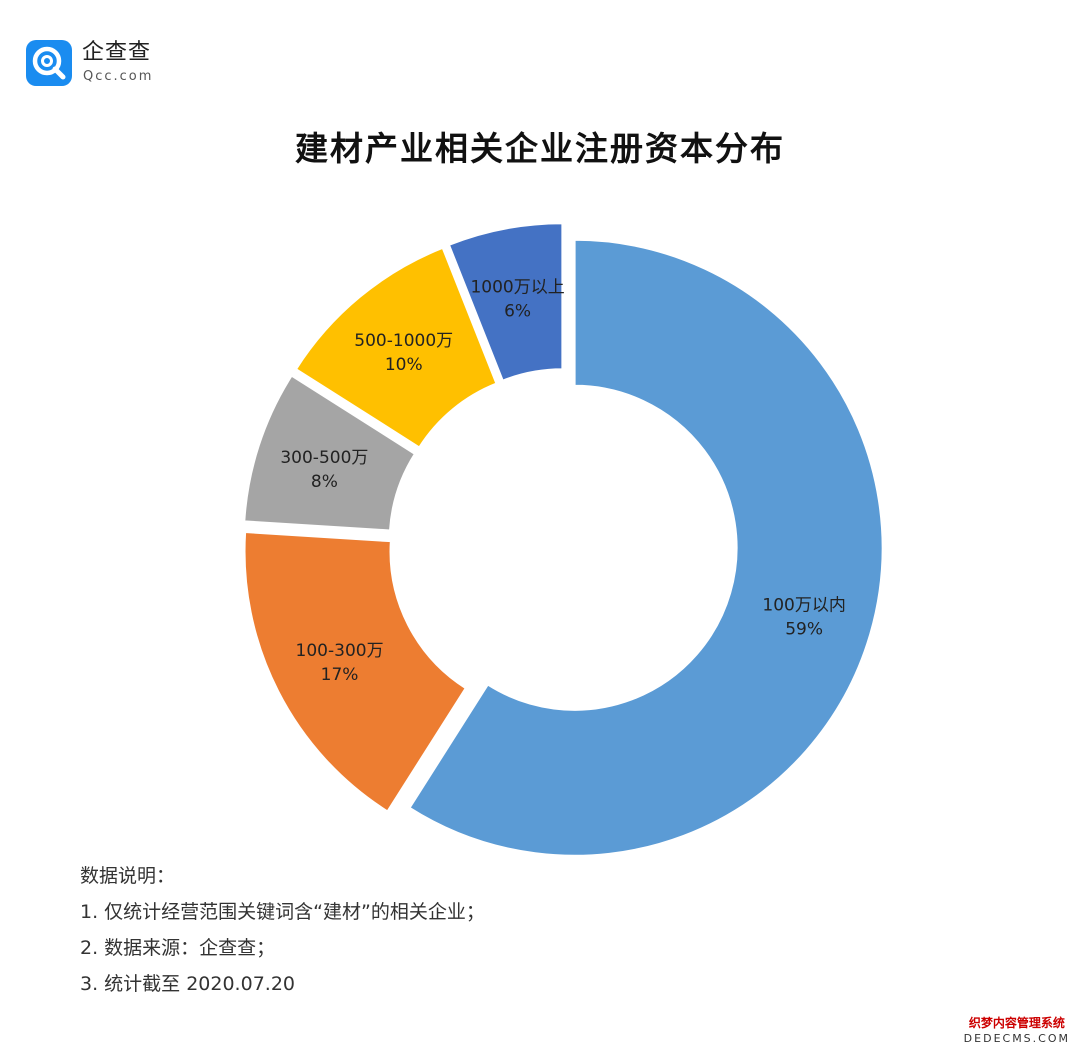 This screenshot has width=1080, height=1052. I want to click on slice-category-label: 100万以内, so click(803, 605).